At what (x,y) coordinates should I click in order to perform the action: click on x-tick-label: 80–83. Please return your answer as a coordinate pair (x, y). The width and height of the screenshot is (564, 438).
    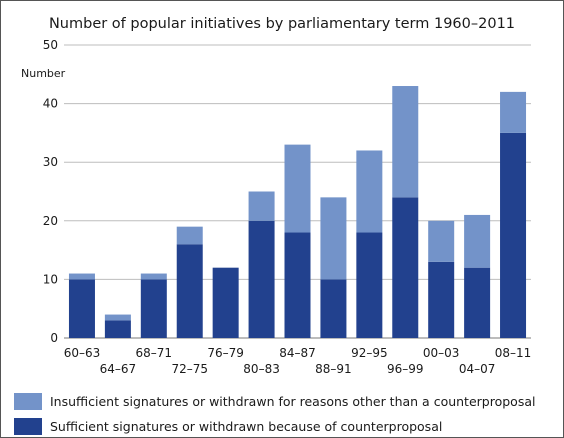
    Looking at the image, I should click on (261, 369).